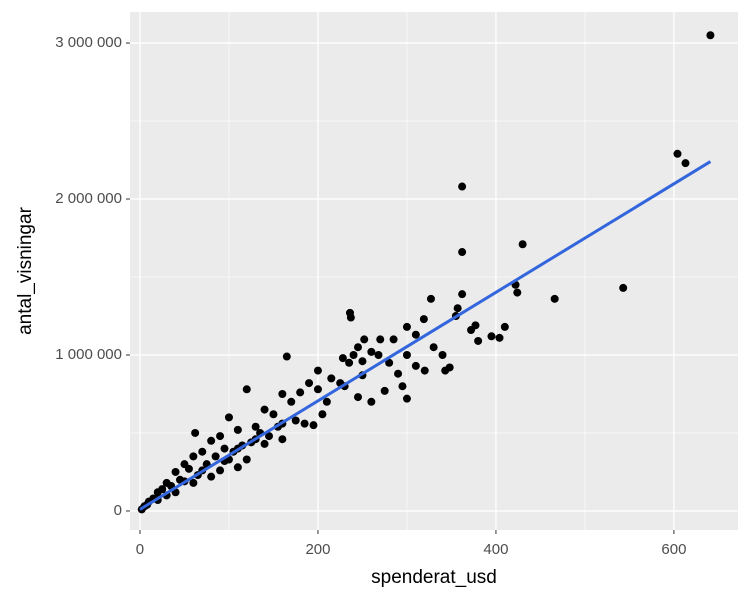  What do you see at coordinates (317, 549) in the screenshot?
I see `x-tick-label: 200` at bounding box center [317, 549].